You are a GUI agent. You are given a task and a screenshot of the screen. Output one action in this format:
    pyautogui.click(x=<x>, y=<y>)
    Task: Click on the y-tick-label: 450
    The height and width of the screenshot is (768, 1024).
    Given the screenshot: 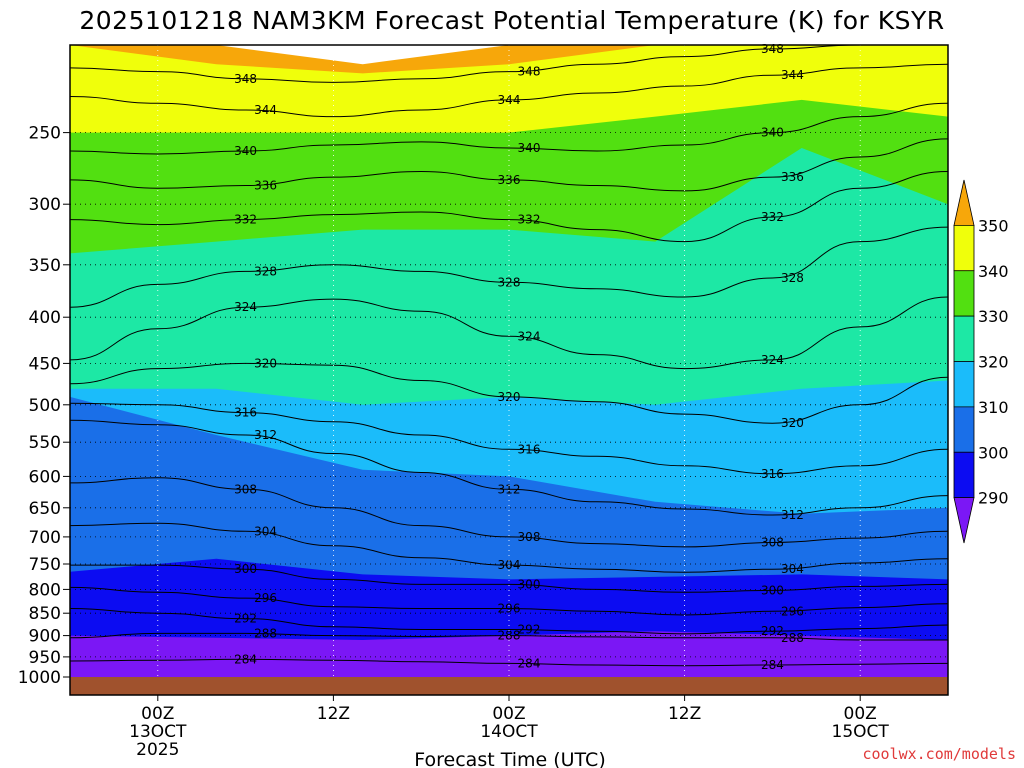 What is the action you would take?
    pyautogui.click(x=45, y=364)
    